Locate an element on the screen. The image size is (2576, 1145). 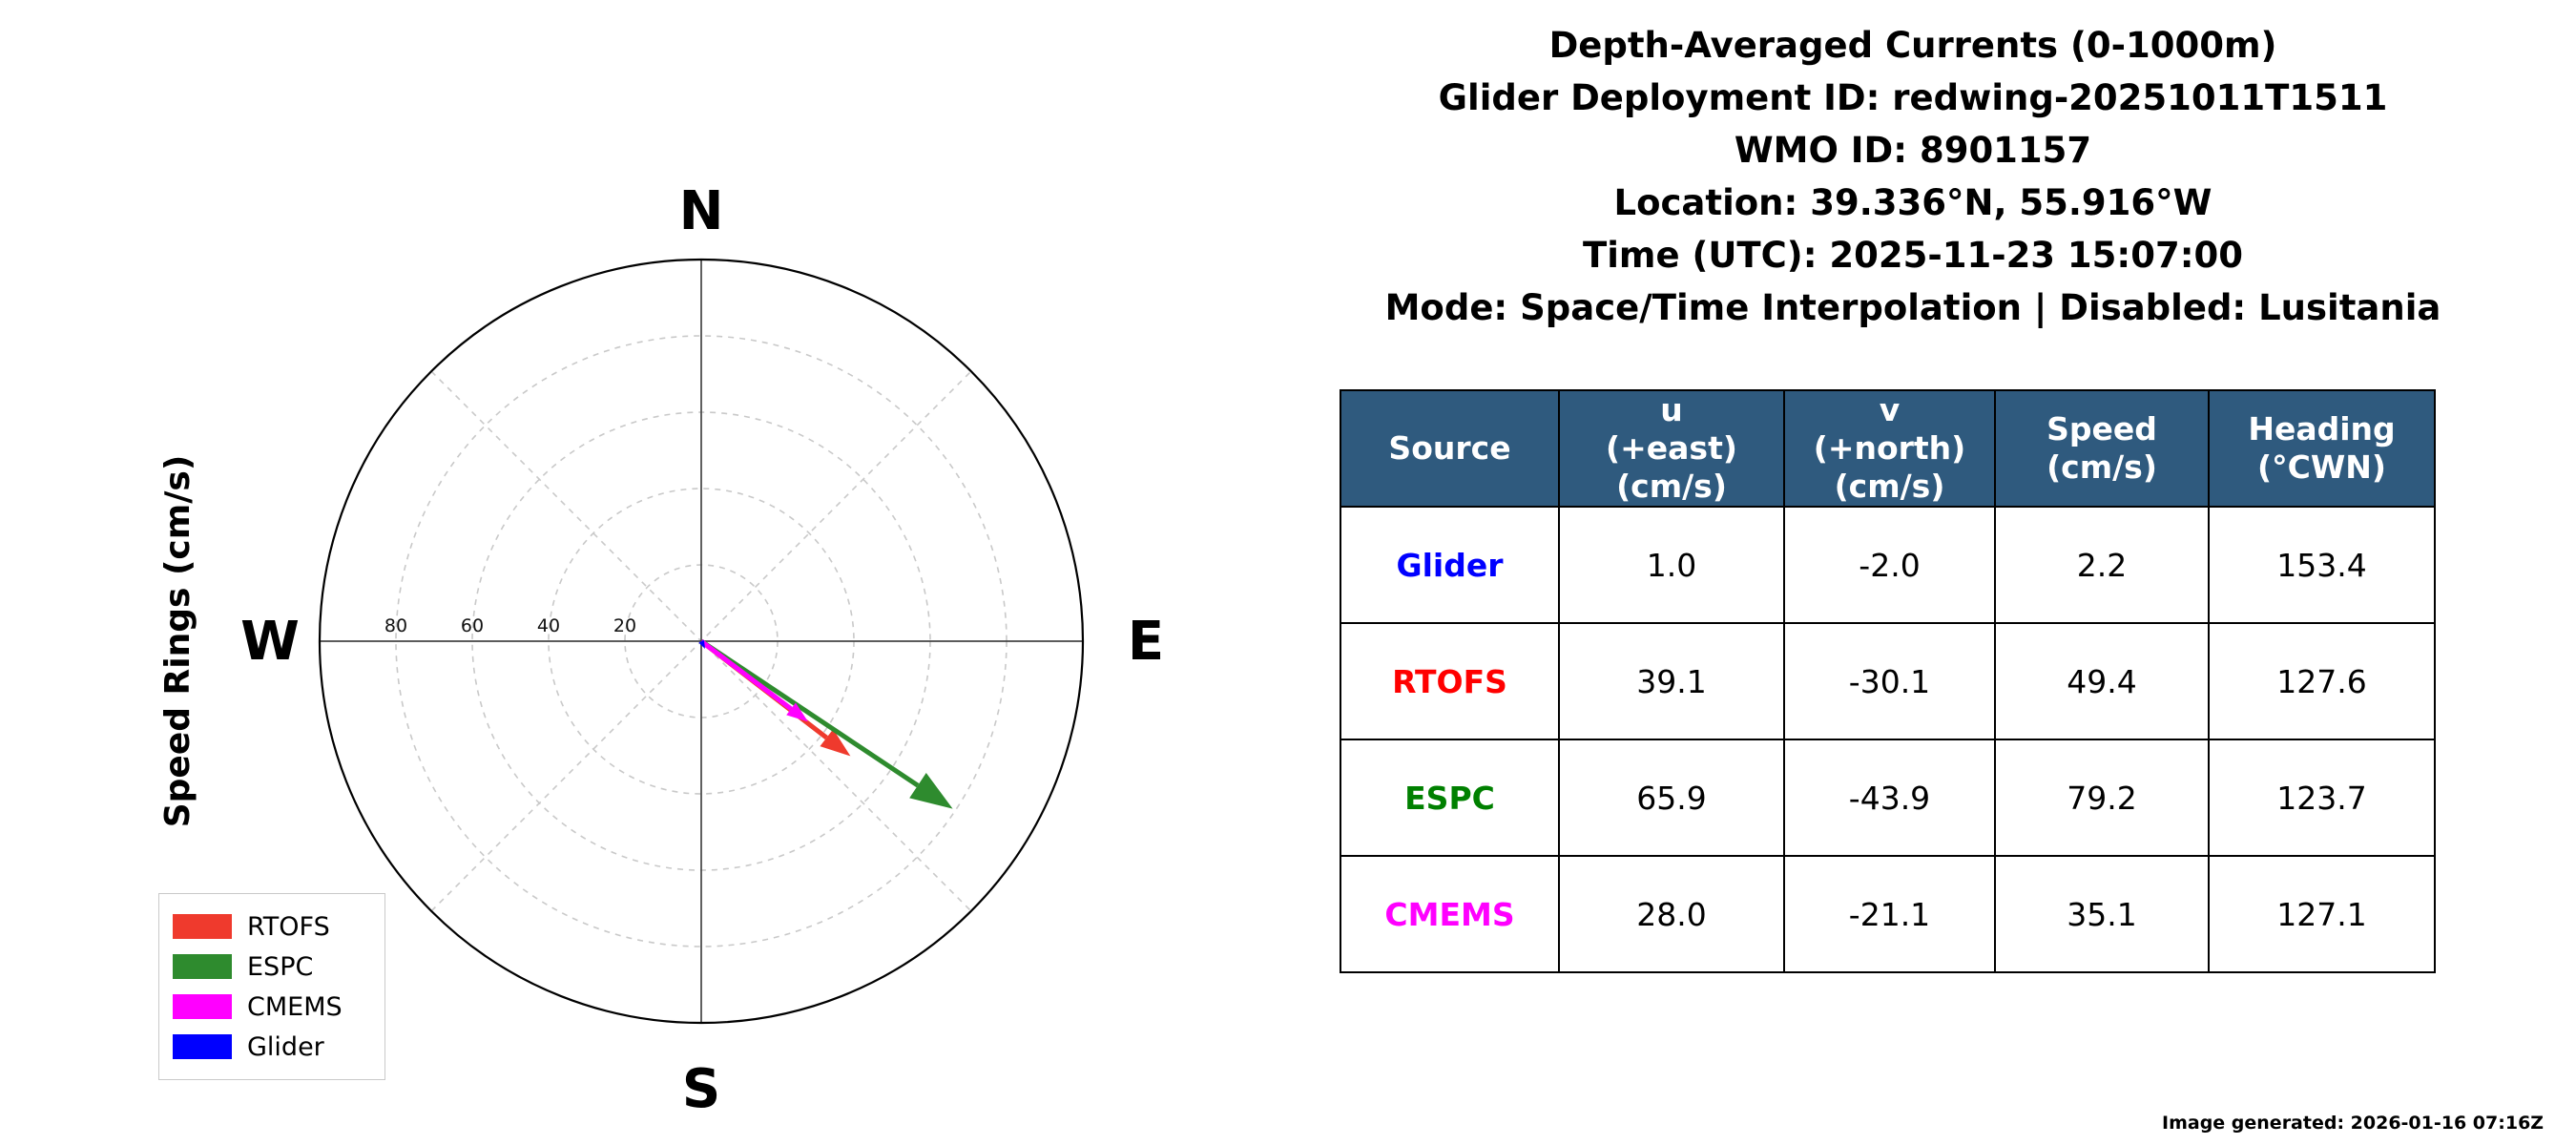
compass-label-n: N is located at coordinates (701, 211).